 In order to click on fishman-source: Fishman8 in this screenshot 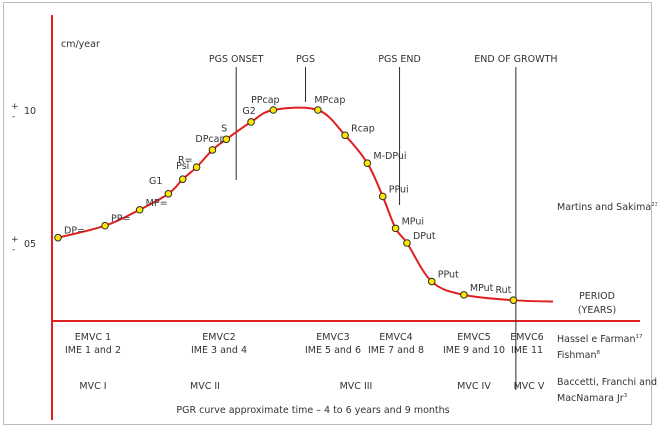, I will do `click(578, 355)`.